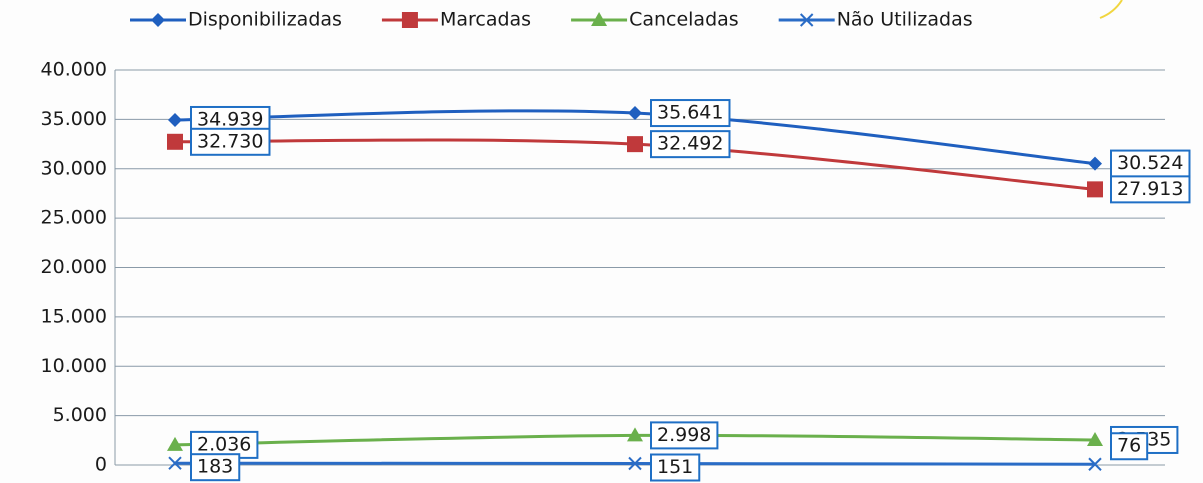 The image size is (1203, 483). I want to click on legend-label: Não Utilizadas, so click(905, 20).